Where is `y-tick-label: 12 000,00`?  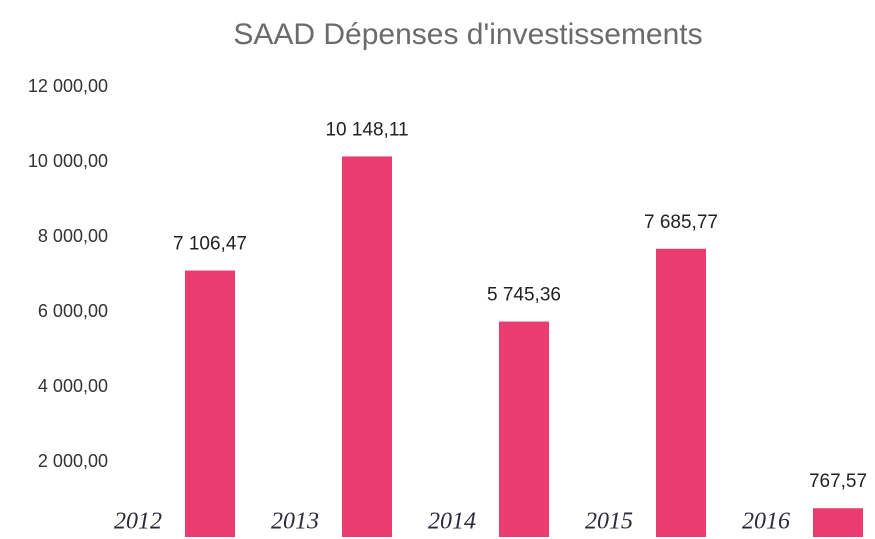 y-tick-label: 12 000,00 is located at coordinates (68, 86).